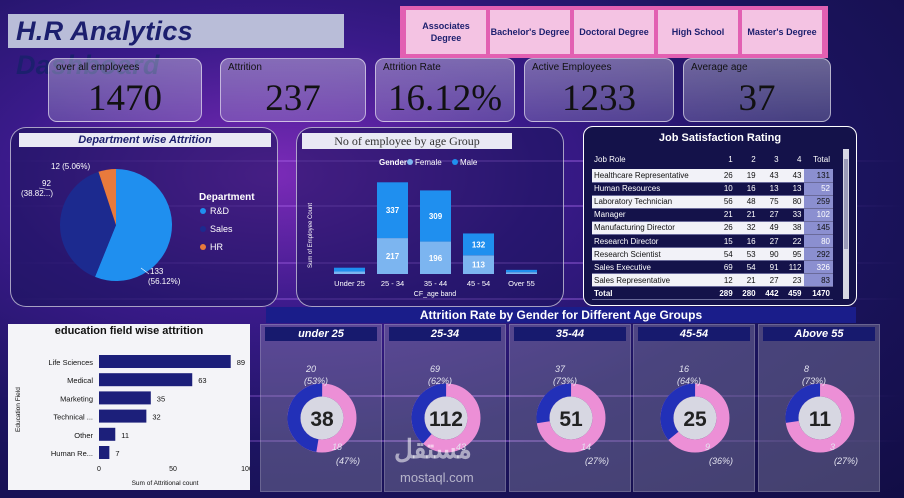 The height and width of the screenshot is (498, 904). What do you see at coordinates (88, 224) in the screenshot?
I see `pie-slice-sales` at bounding box center [88, 224].